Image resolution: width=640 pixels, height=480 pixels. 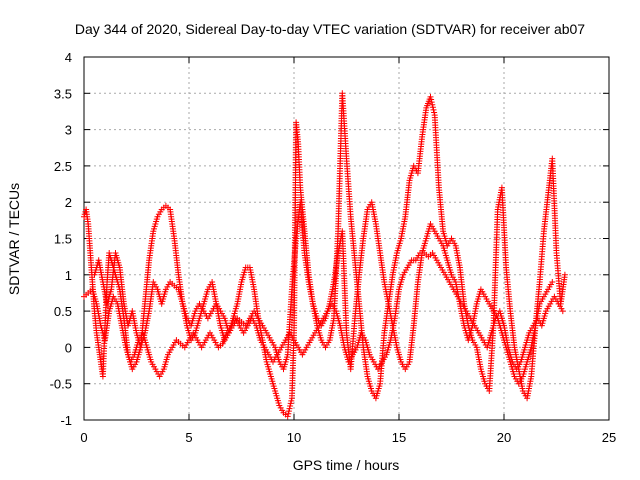 I want to click on x-tick-label: 5, so click(x=188, y=437).